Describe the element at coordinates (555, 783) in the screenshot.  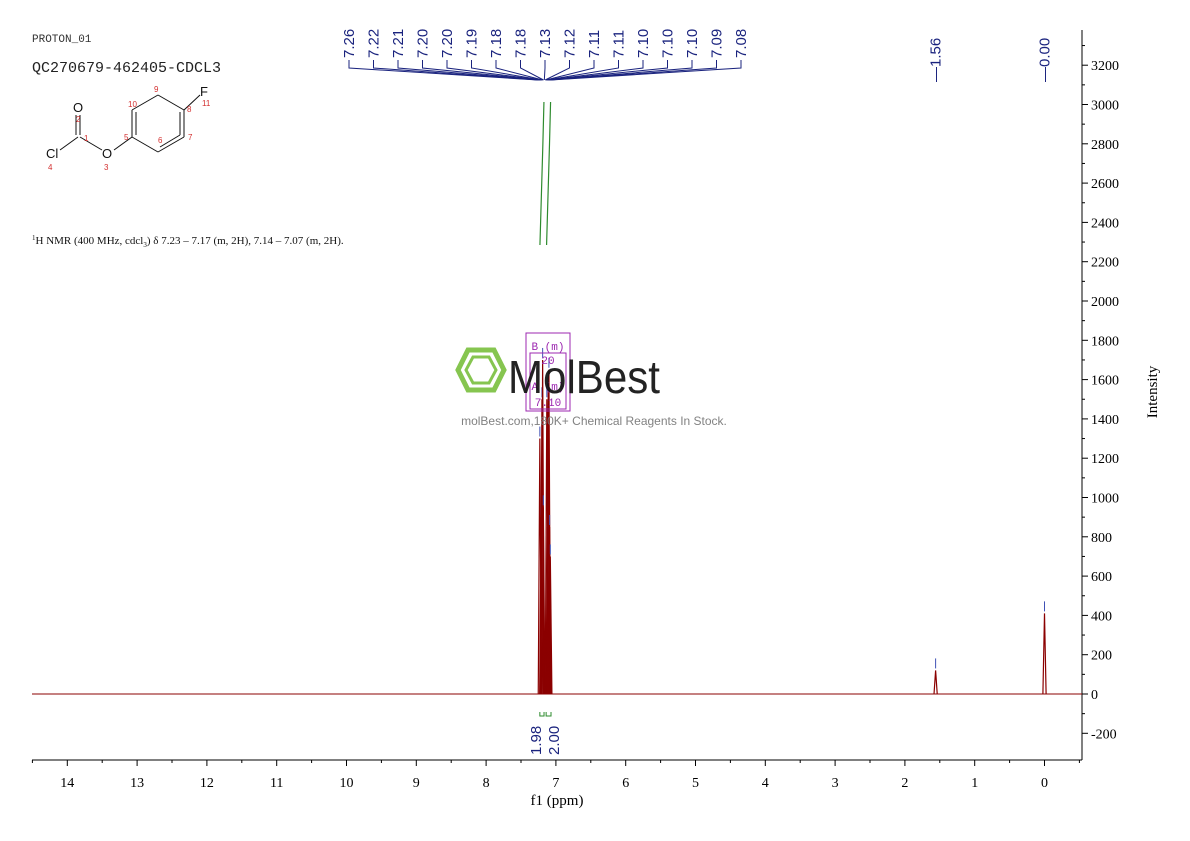
I see `x-tick-label: 7` at that location.